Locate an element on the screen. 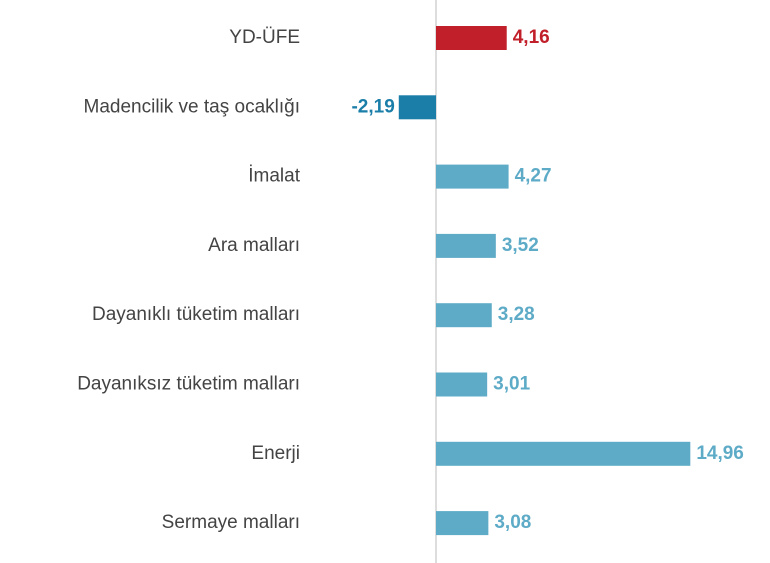 The image size is (770, 563). category-label: YD-ÜFE is located at coordinates (264, 37).